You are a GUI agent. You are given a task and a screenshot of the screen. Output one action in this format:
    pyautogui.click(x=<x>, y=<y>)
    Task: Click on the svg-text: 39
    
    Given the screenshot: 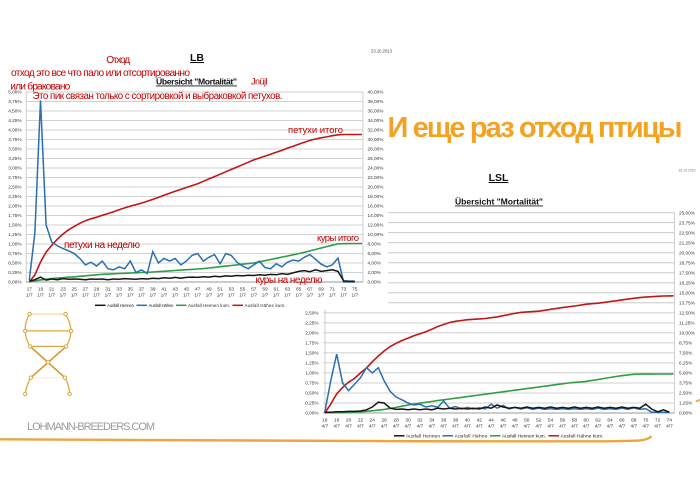 What is the action you would take?
    pyautogui.click(x=153, y=290)
    